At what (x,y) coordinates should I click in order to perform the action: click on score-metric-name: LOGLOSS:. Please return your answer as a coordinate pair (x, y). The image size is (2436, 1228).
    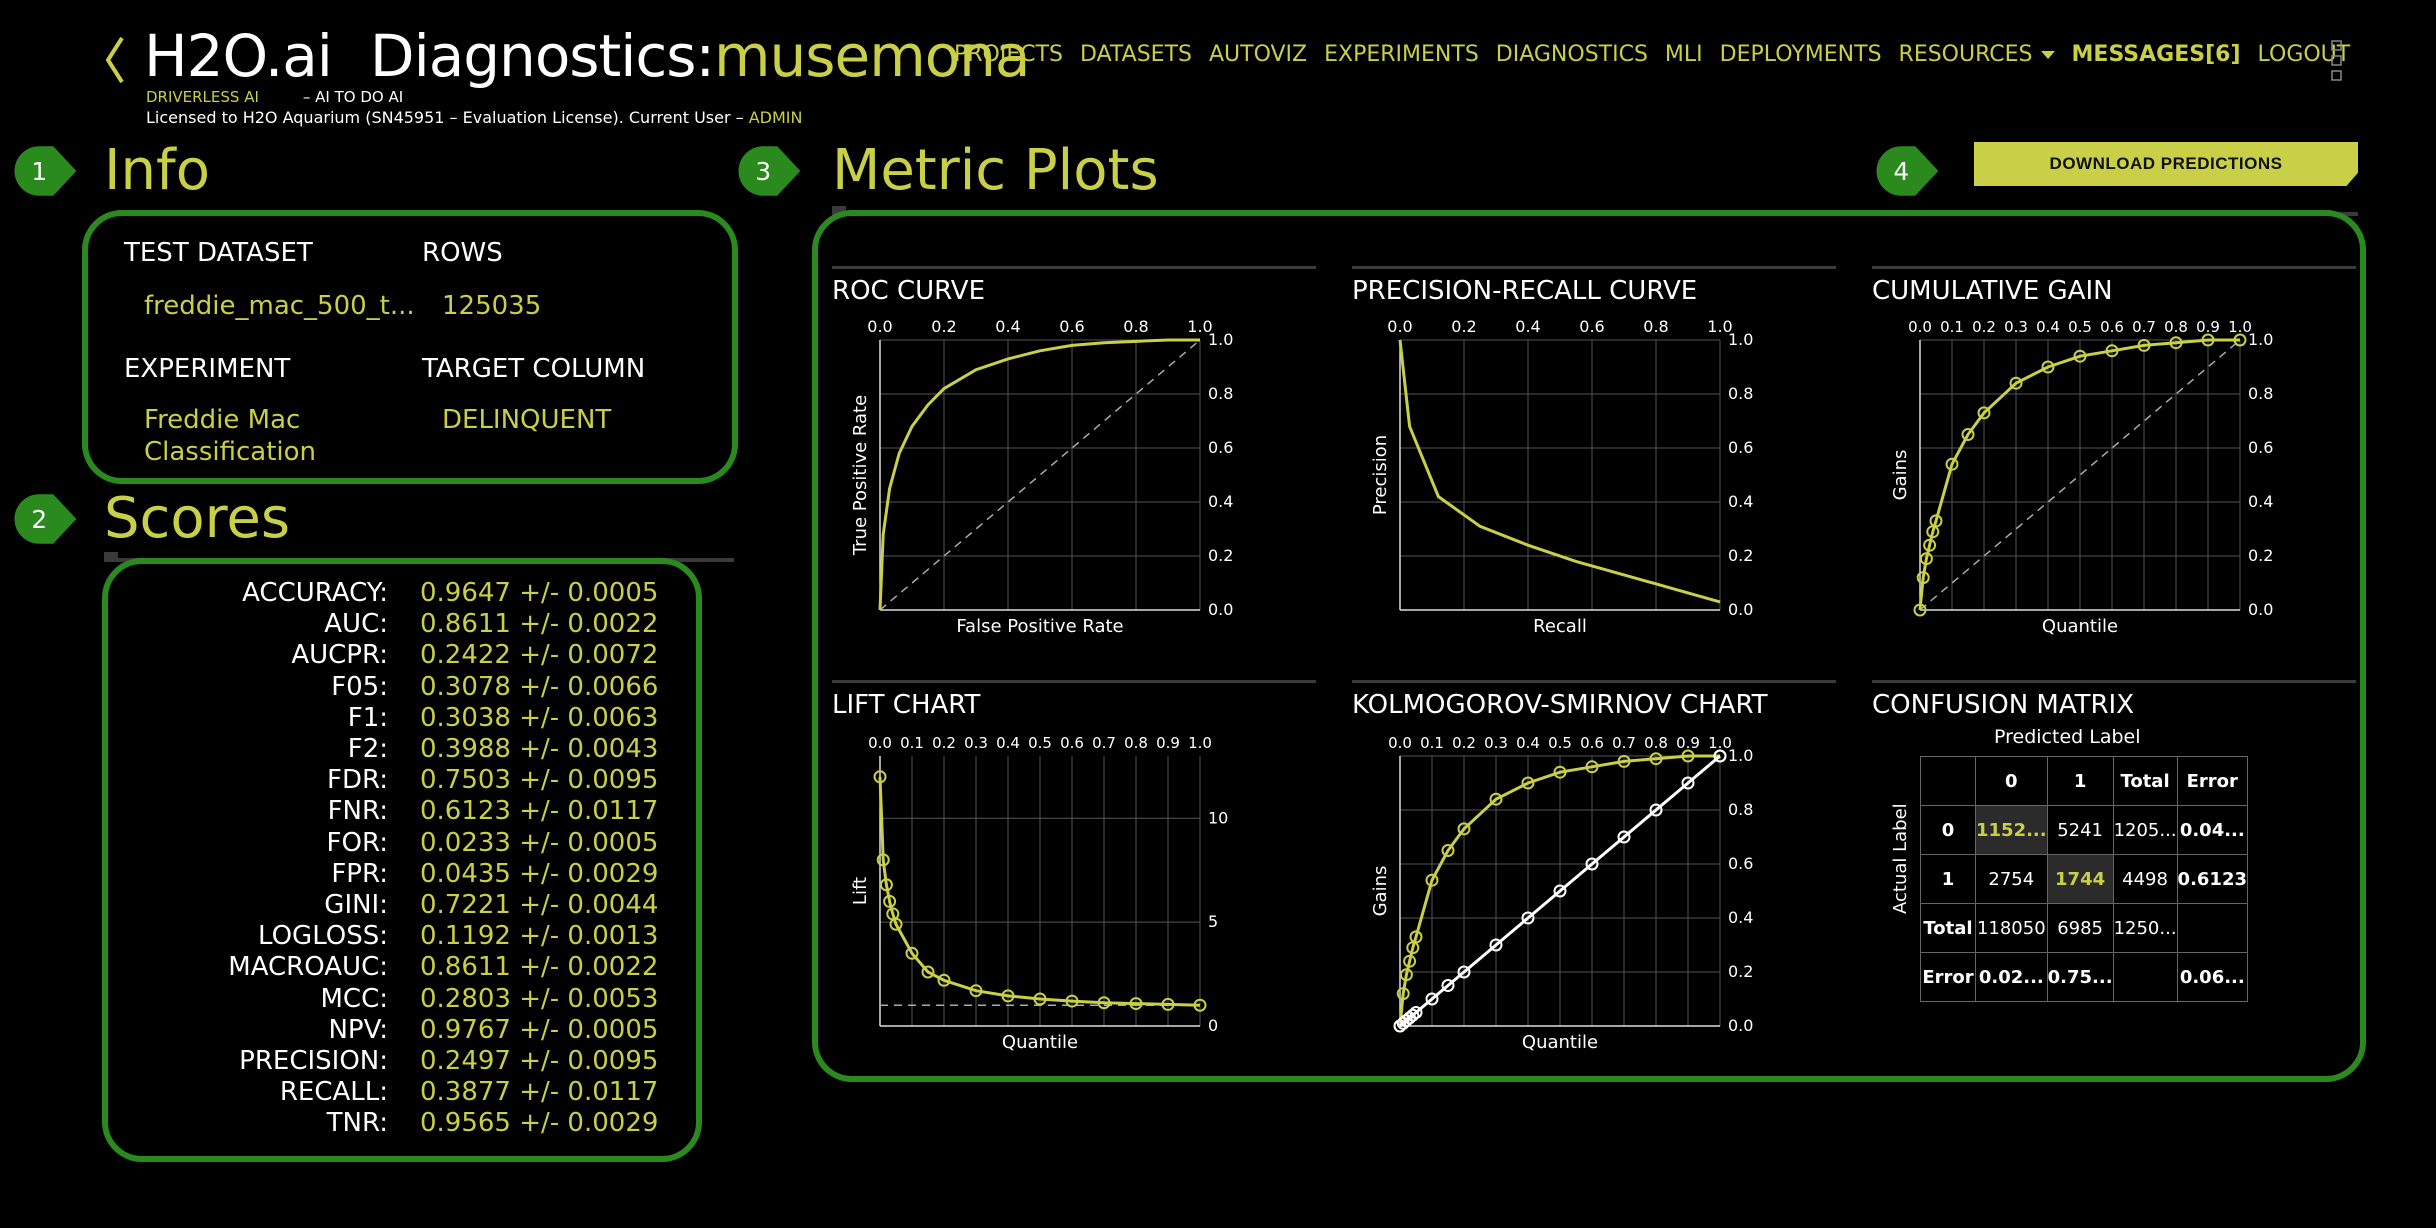
    Looking at the image, I should click on (323, 936).